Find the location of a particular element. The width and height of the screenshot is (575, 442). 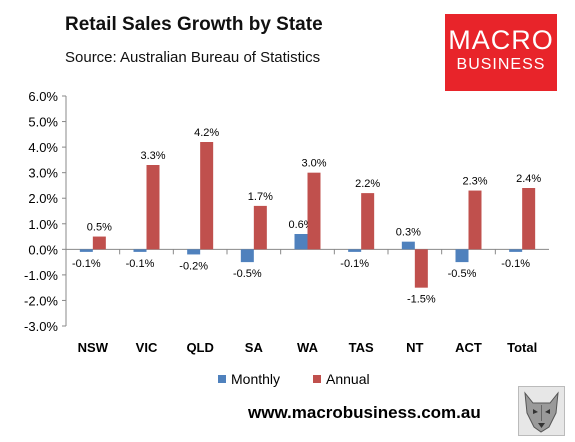

x-tick-label: ACT is located at coordinates (468, 347).